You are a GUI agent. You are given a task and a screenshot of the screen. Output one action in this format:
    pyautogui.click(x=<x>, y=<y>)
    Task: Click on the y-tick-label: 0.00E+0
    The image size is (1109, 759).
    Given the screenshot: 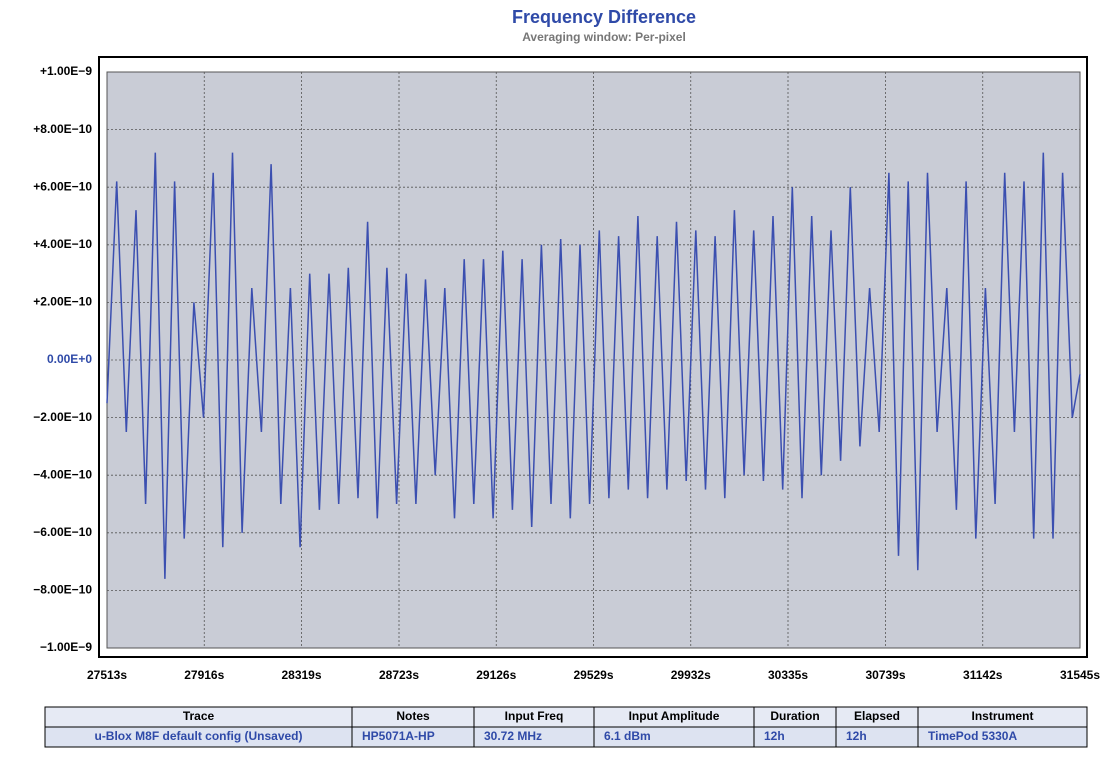 What is the action you would take?
    pyautogui.click(x=69, y=359)
    